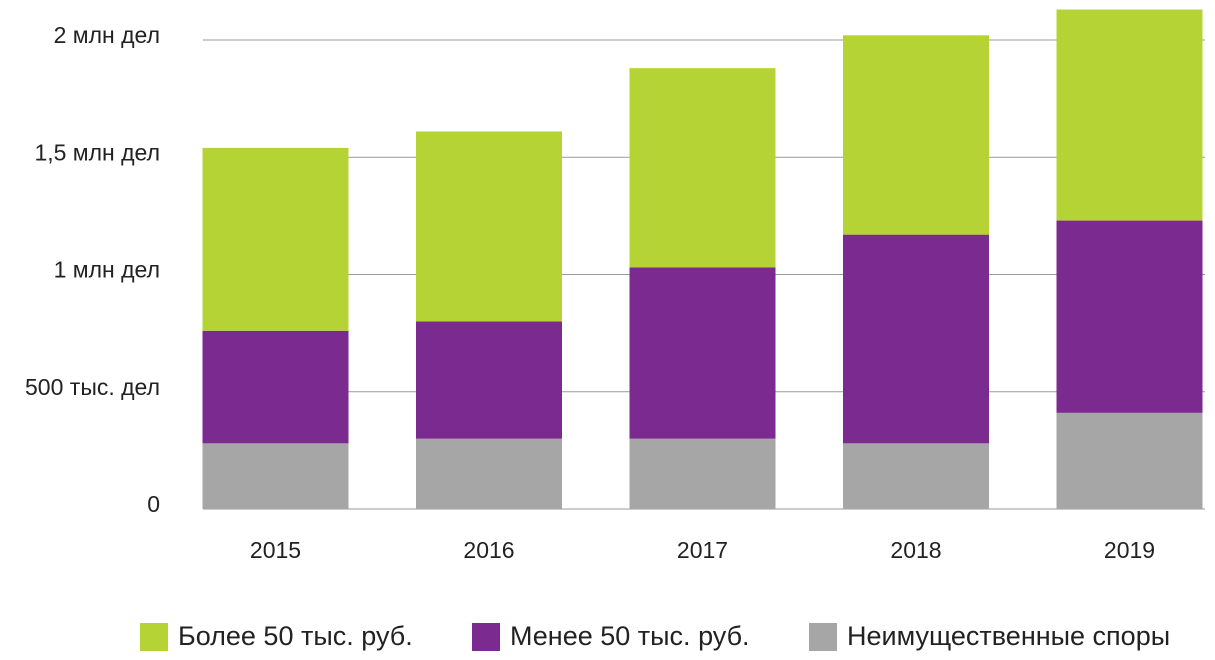 The width and height of the screenshot is (1215, 660). What do you see at coordinates (153, 504) in the screenshot?
I see `y-tick-label: 0` at bounding box center [153, 504].